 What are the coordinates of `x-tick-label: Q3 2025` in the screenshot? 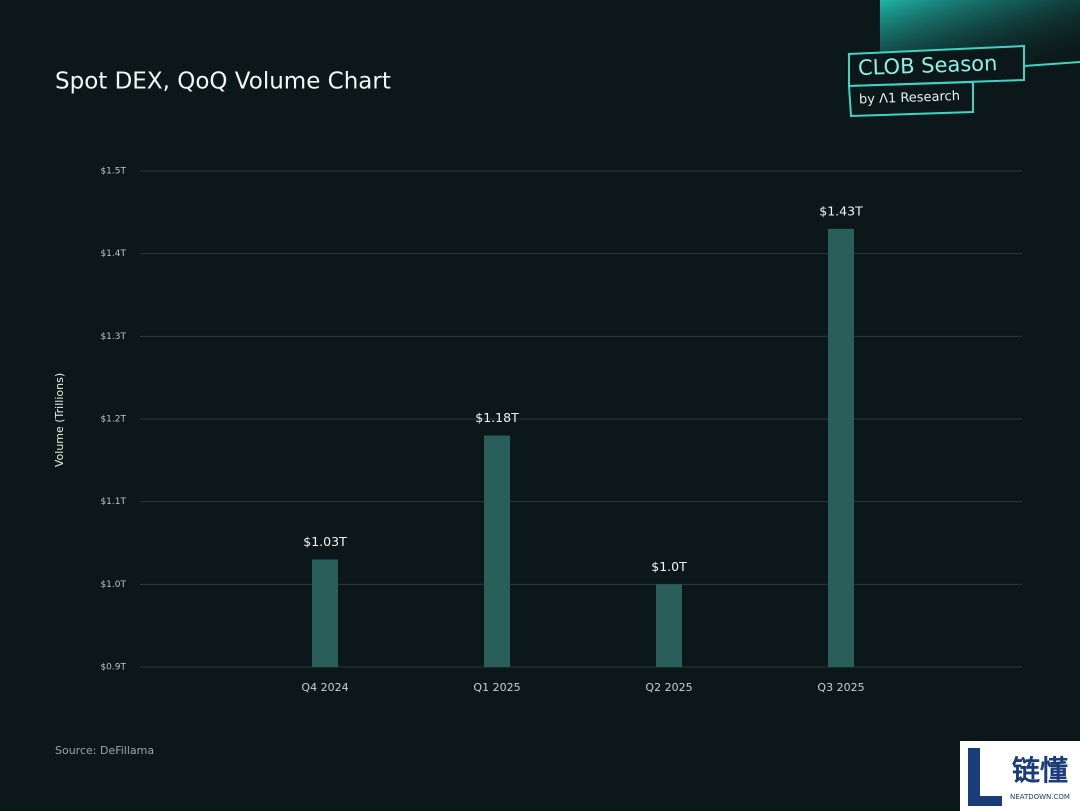 It's located at (840, 687).